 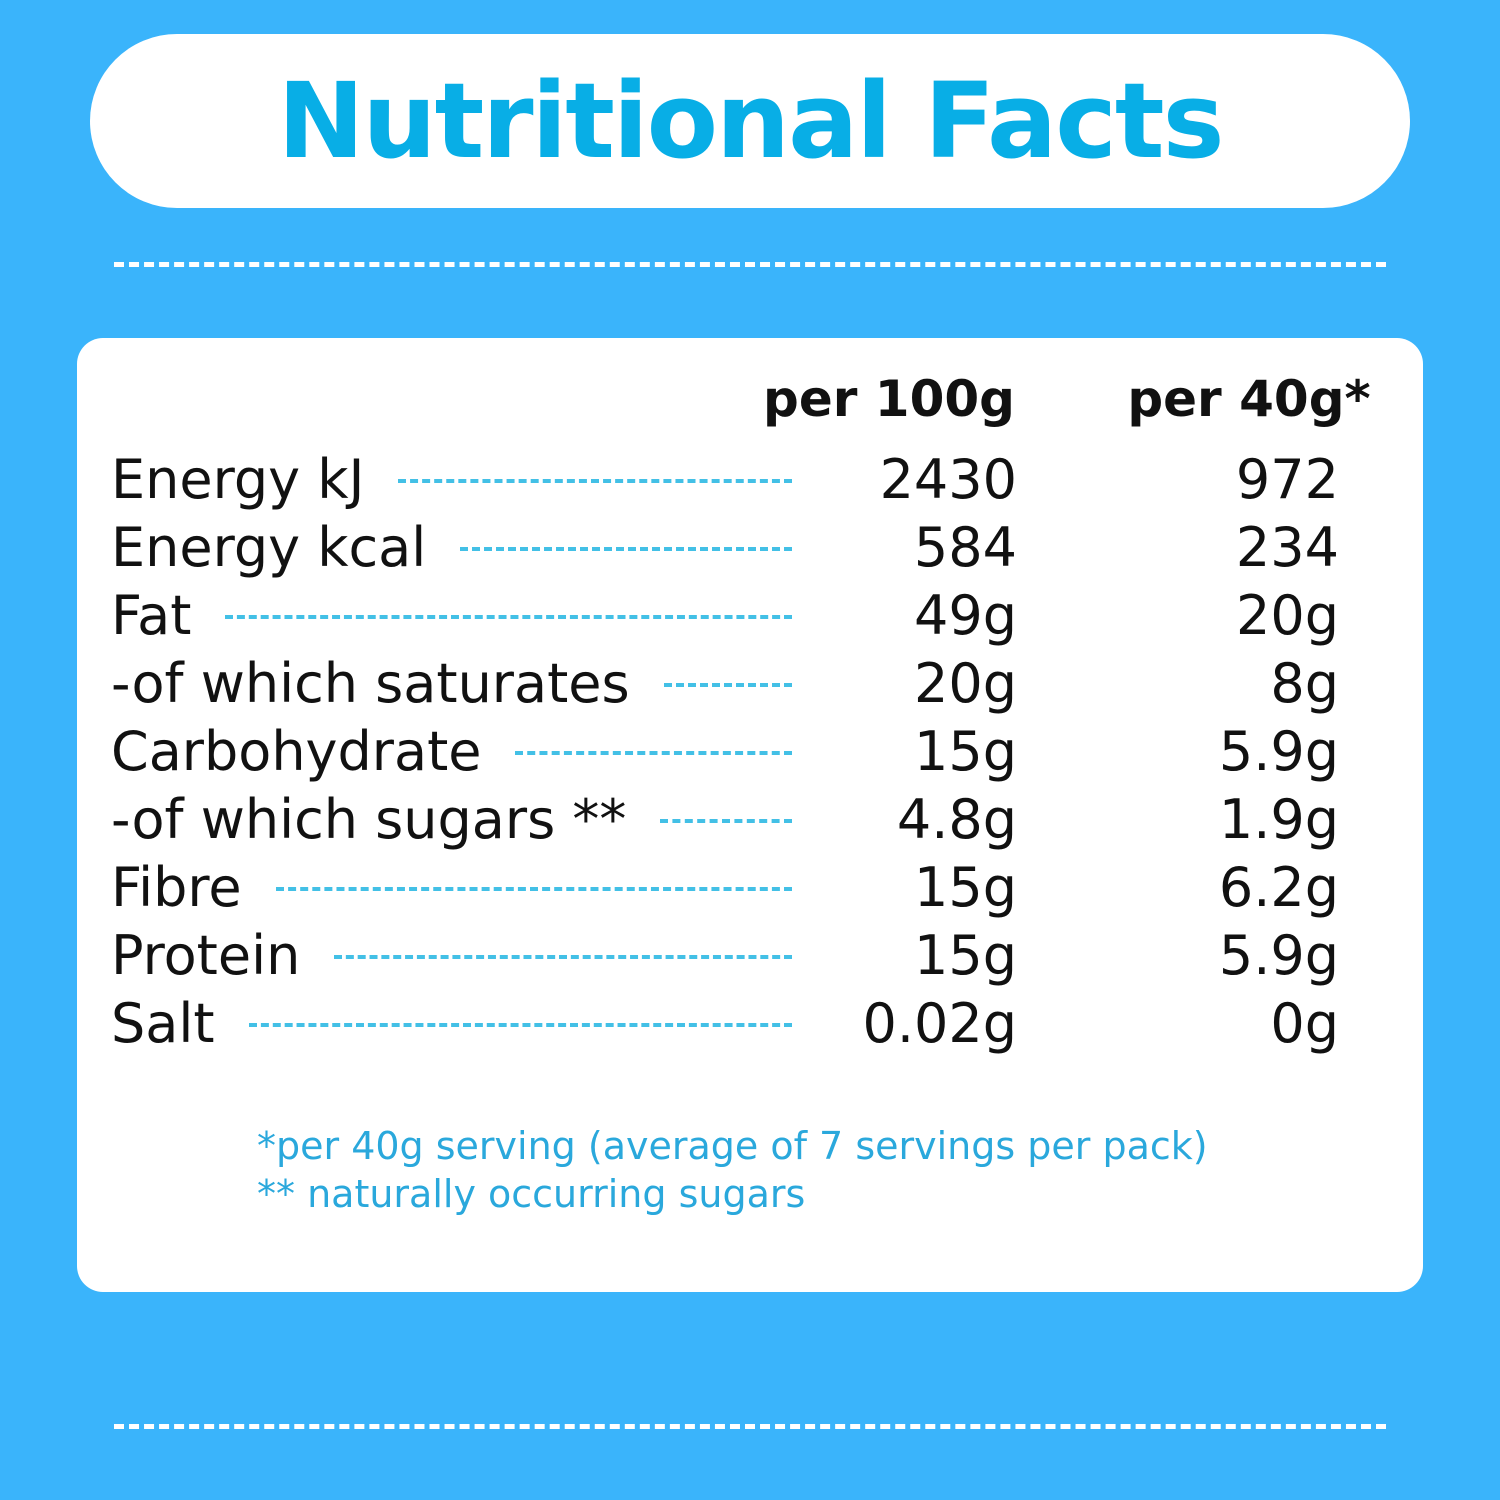 What do you see at coordinates (1304, 683) in the screenshot?
I see `value-per-serving: 8g` at bounding box center [1304, 683].